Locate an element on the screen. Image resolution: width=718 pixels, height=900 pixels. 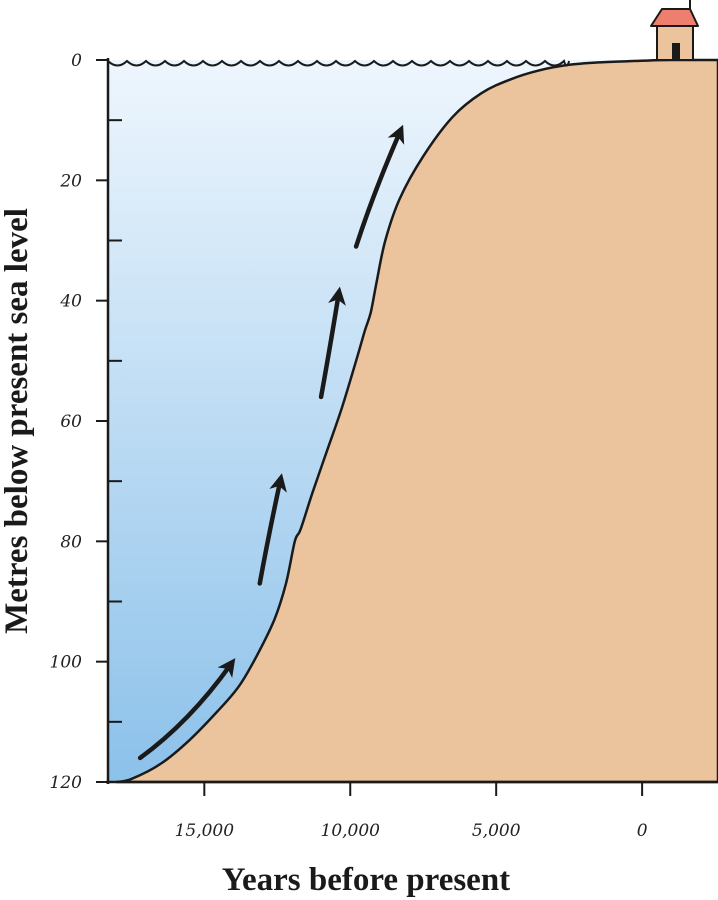
y-tick-label: 20 is located at coordinates (70, 181).